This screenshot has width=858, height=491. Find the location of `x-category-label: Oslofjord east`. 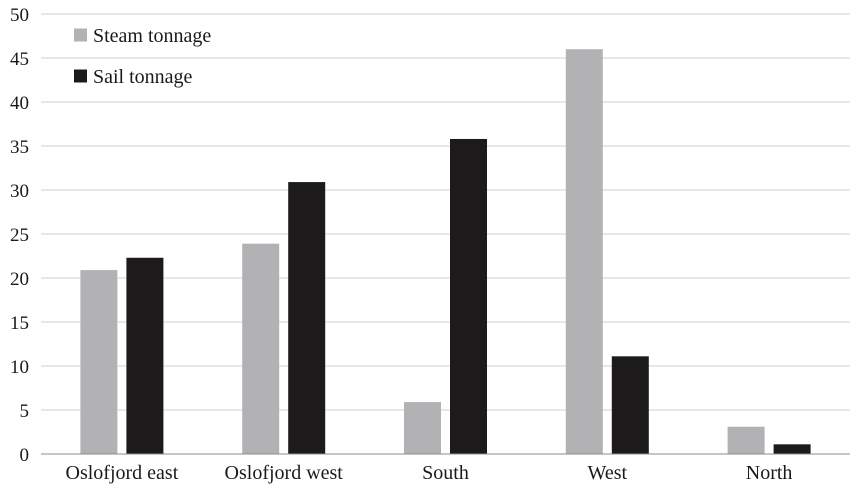

x-category-label: Oslofjord east is located at coordinates (122, 473).